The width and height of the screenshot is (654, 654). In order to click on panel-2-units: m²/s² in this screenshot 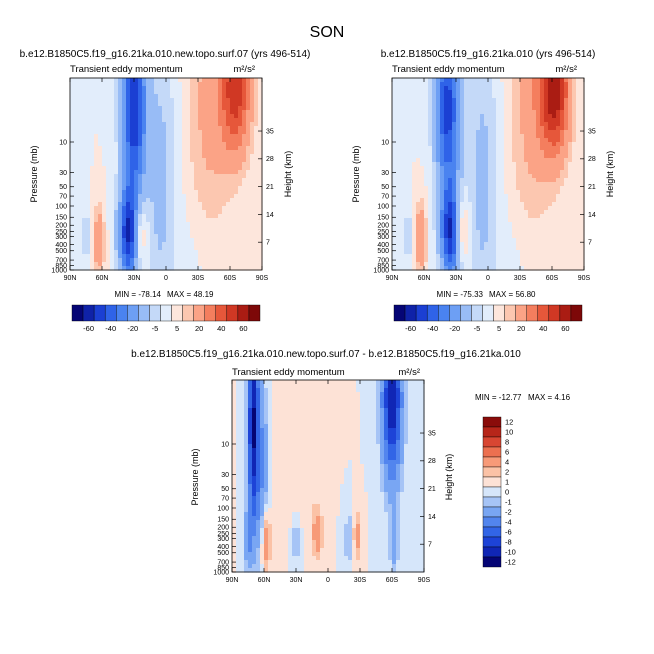, I will do `click(566, 69)`.